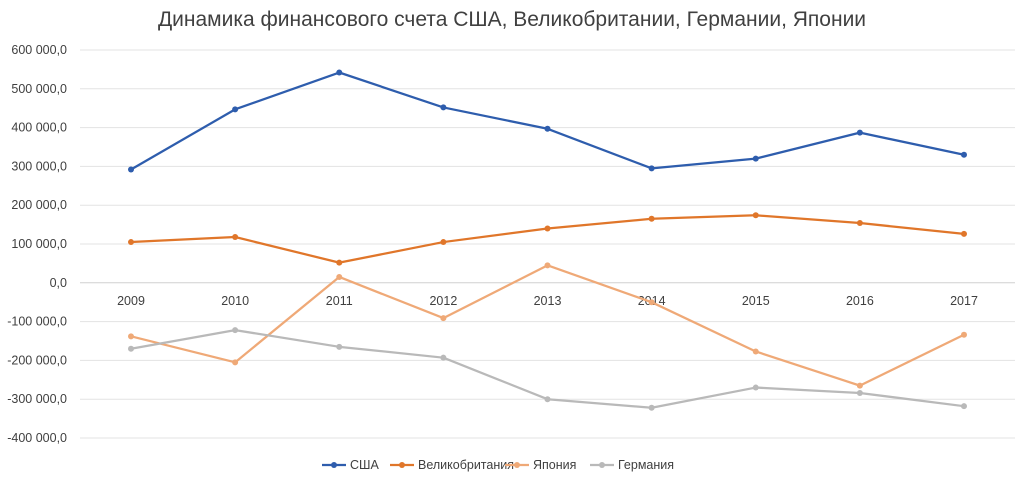 This screenshot has width=1024, height=483. I want to click on legend-item: Германия, so click(632, 465).